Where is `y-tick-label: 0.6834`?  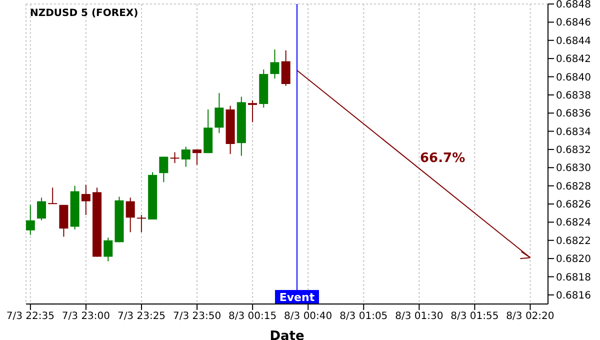
y-tick-label: 0.6834 is located at coordinates (573, 132).